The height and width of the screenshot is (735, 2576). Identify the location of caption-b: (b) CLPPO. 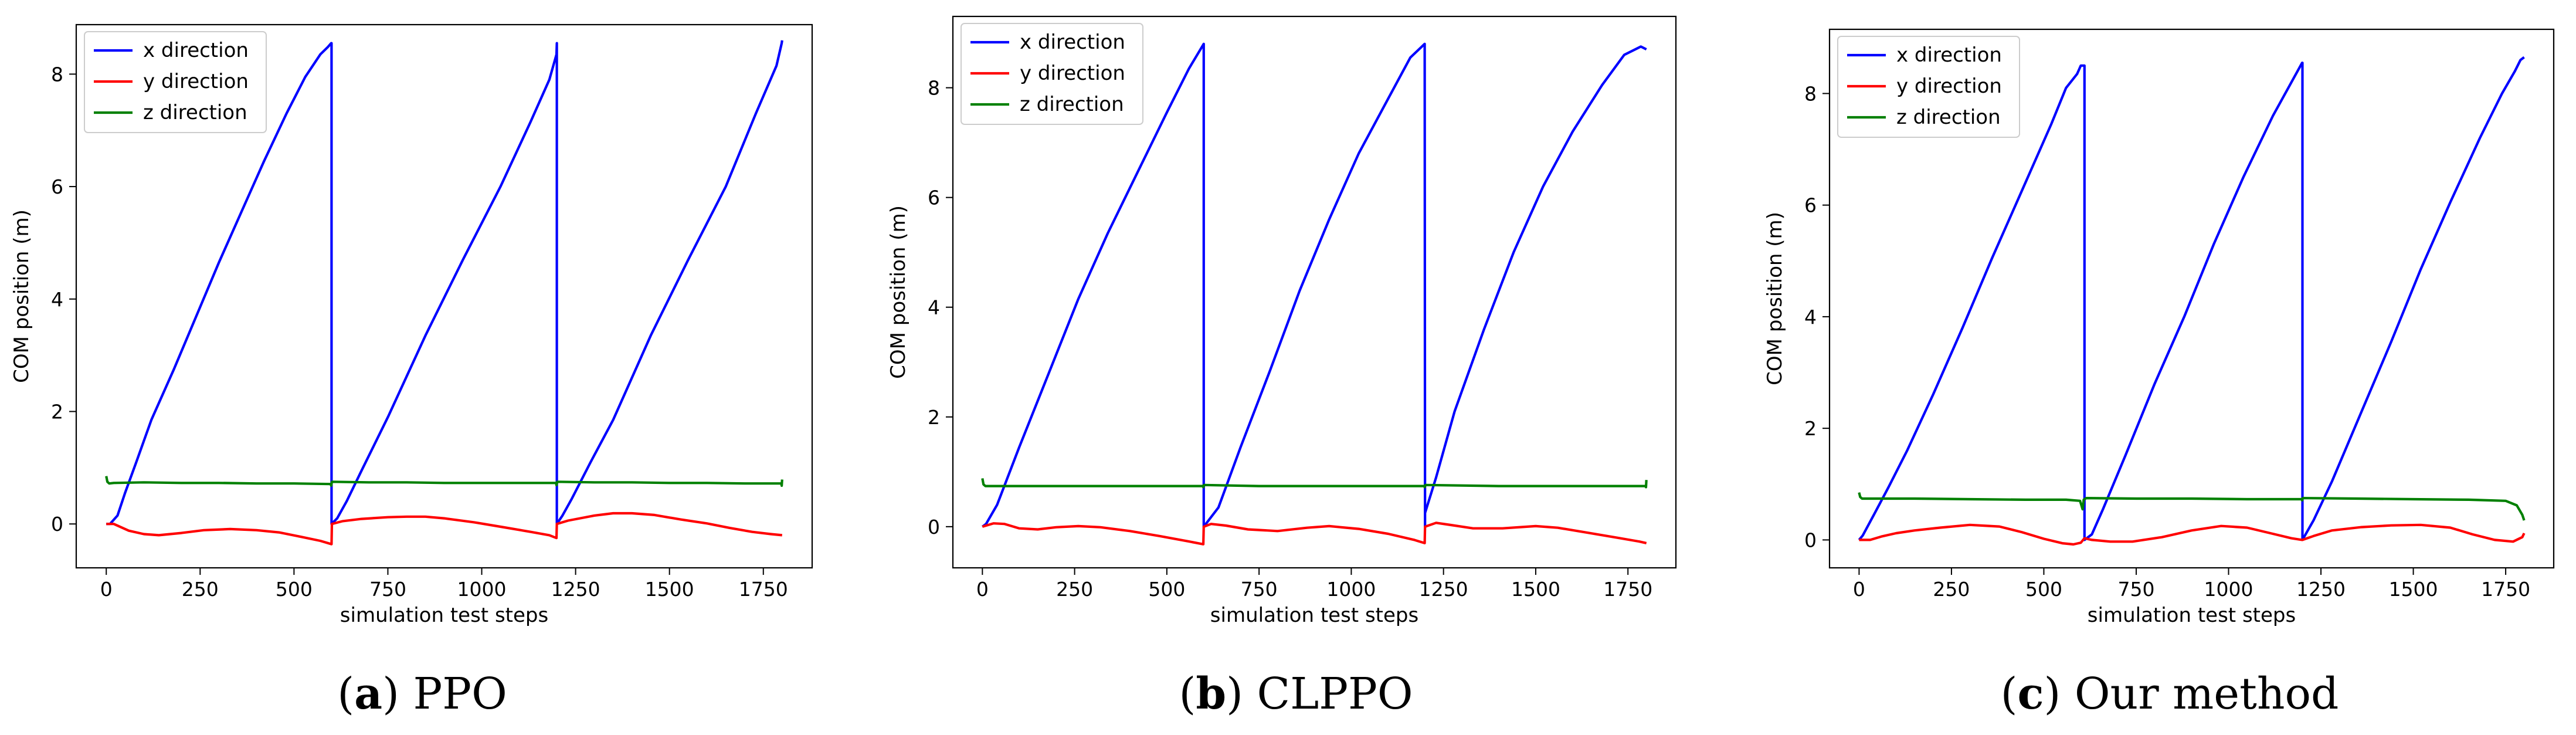
(1296, 694).